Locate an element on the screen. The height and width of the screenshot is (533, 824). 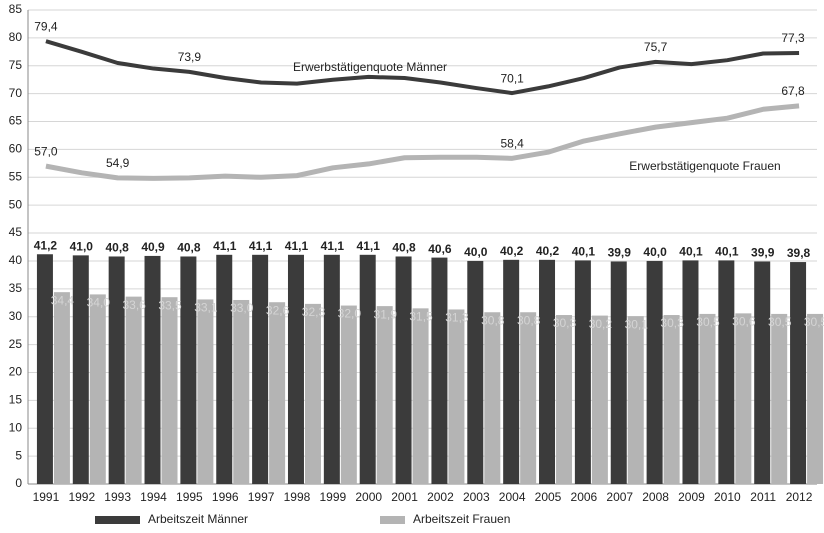
bar-value-label: 31,9 is located at coordinates (386, 314).